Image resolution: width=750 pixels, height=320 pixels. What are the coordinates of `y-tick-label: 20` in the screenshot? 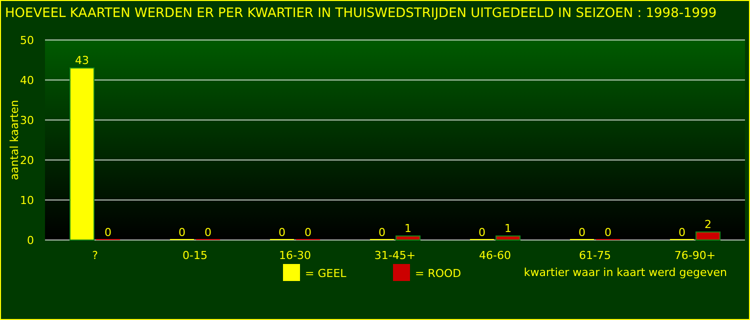 It's located at (27, 160).